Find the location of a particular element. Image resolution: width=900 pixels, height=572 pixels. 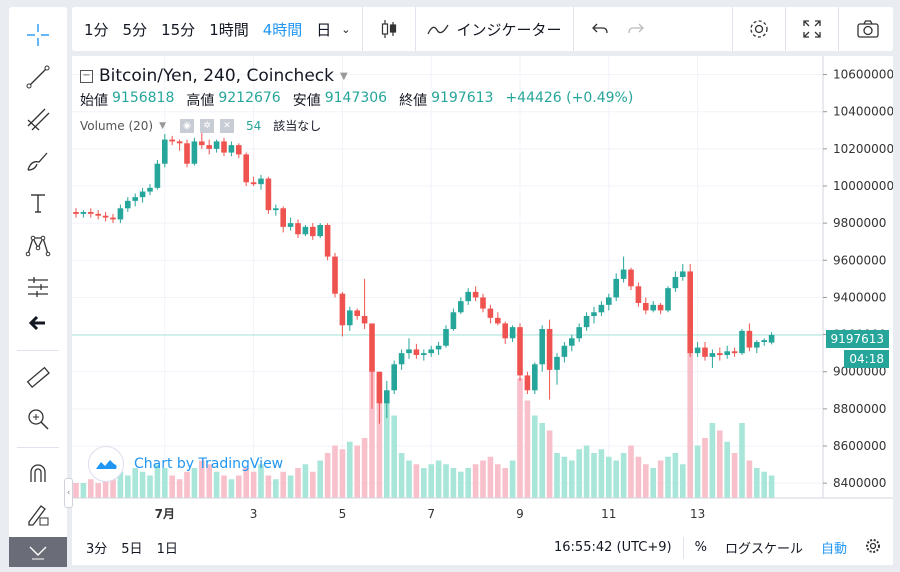

price-tick-label: 8800000 is located at coordinates (859, 409).